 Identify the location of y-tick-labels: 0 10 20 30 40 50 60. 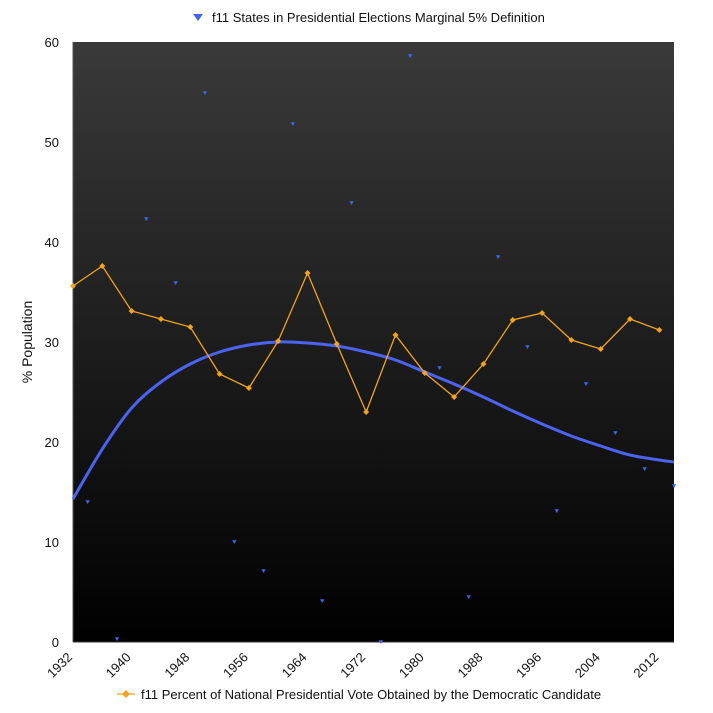
(52, 342).